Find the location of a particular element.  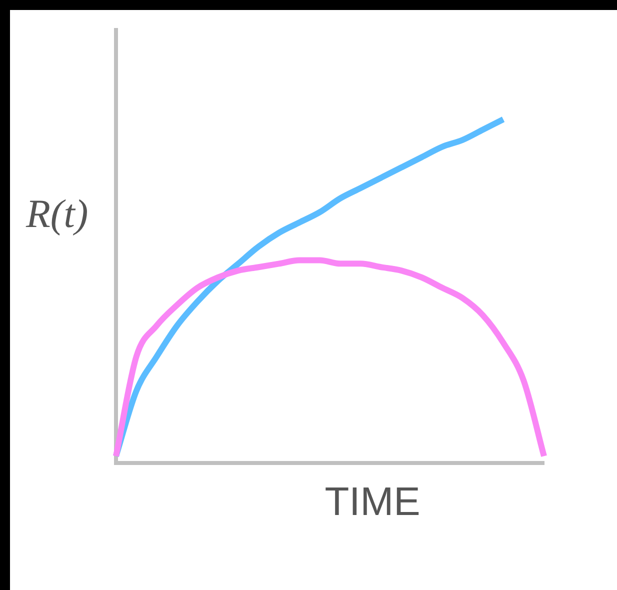

y-axis-title: R(t) is located at coordinates (57, 213).